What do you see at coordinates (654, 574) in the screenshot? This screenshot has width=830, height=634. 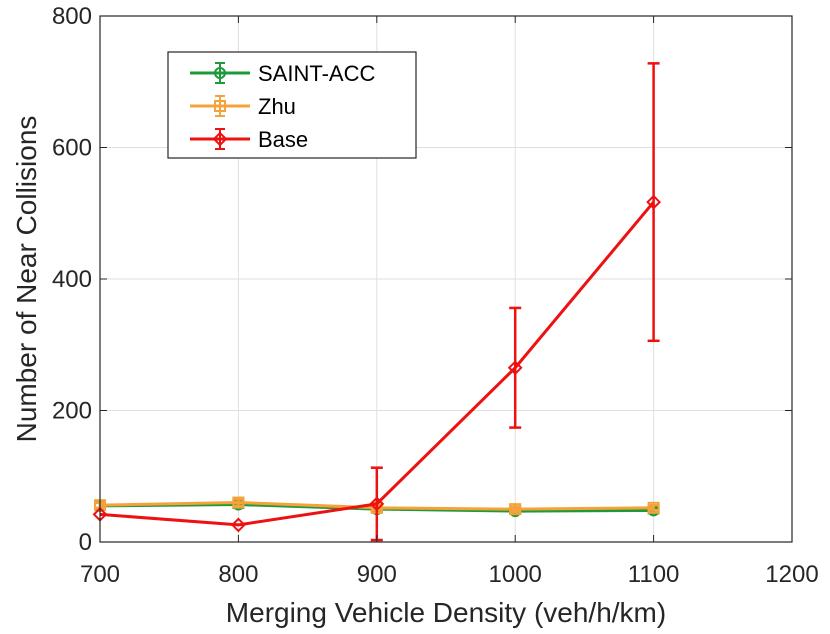 I see `x-tick-label: 1100` at bounding box center [654, 574].